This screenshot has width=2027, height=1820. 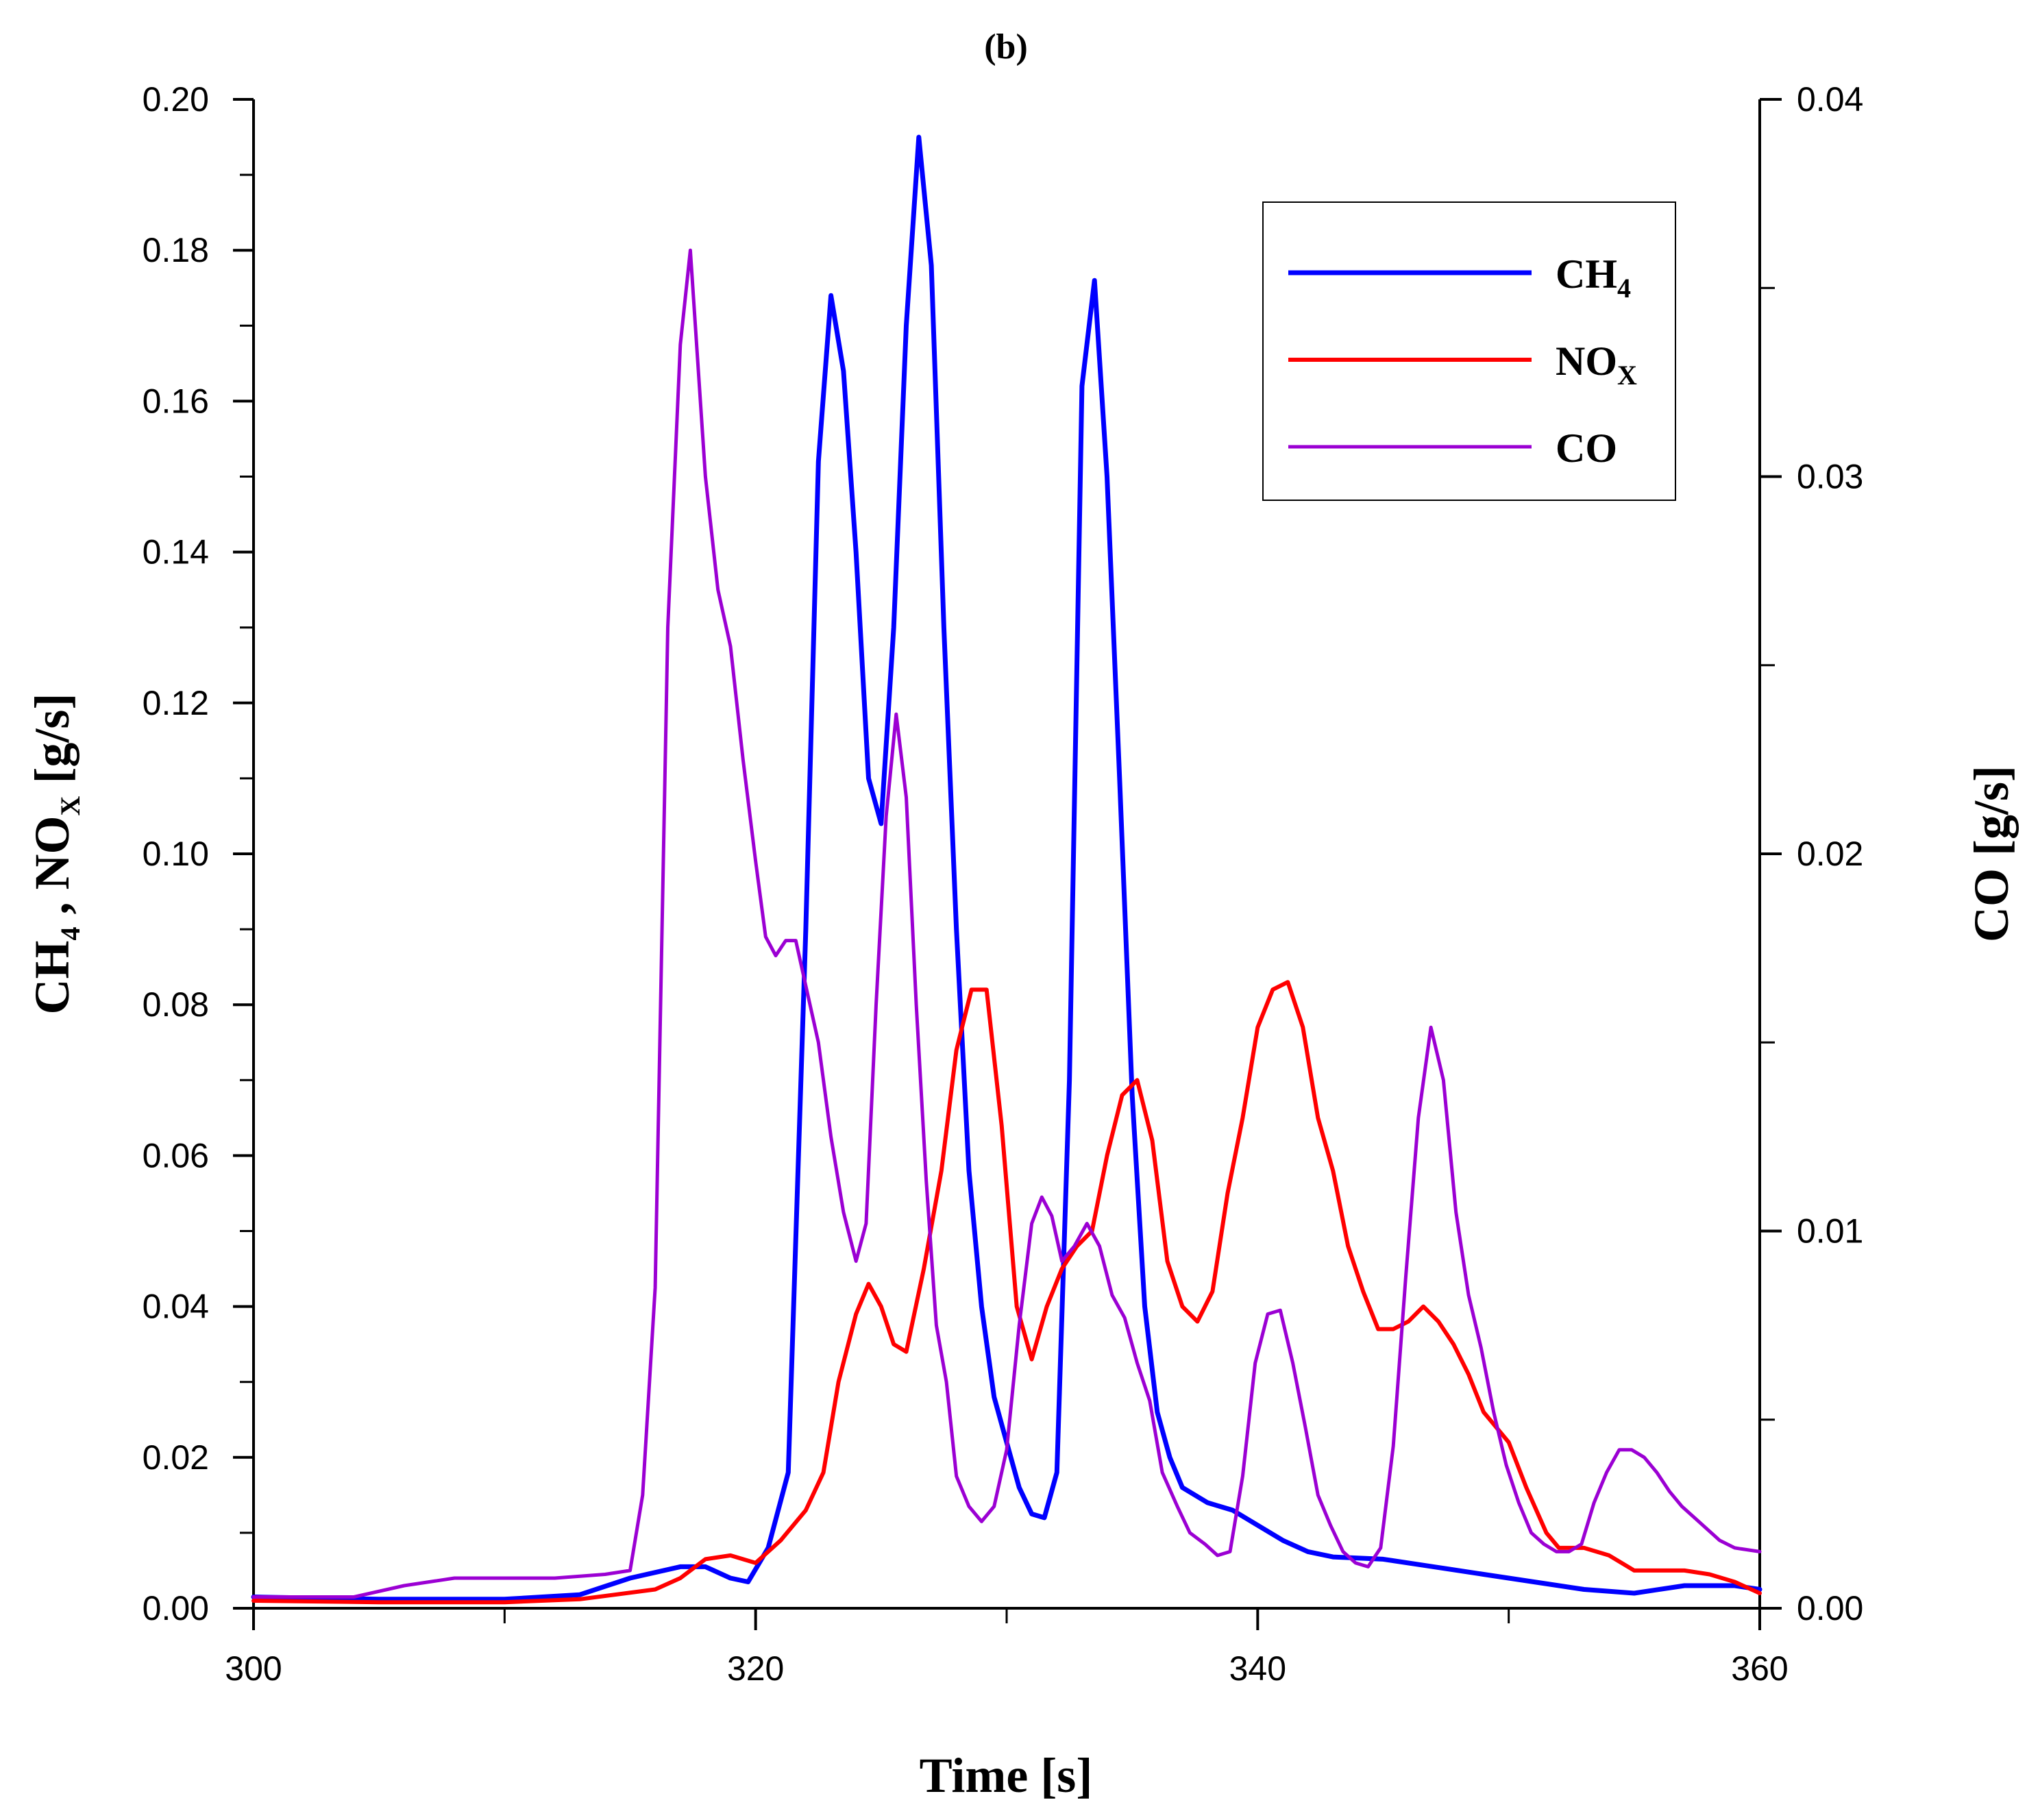 What do you see at coordinates (1830, 1608) in the screenshot?
I see `right-y-tick-label: 0.00` at bounding box center [1830, 1608].